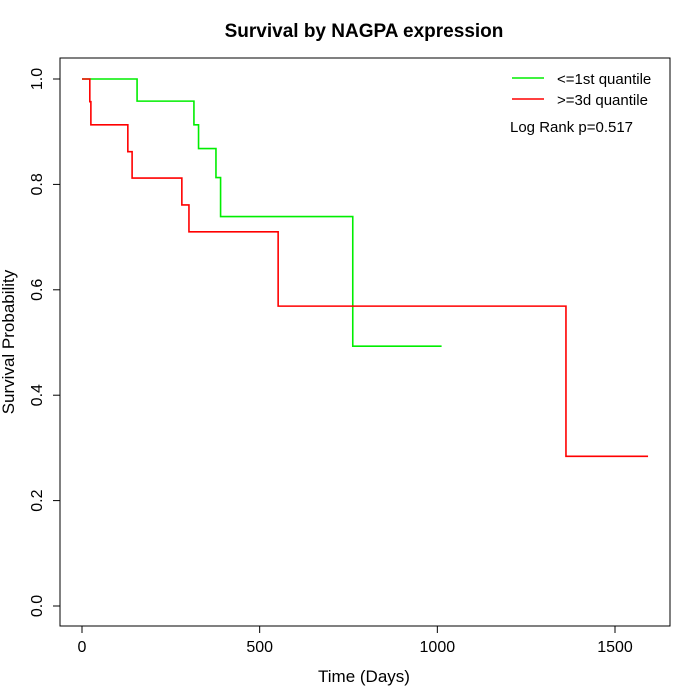 Image resolution: width=700 pixels, height=700 pixels. Describe the element at coordinates (82, 647) in the screenshot. I see `x-tick-label: 0` at that location.